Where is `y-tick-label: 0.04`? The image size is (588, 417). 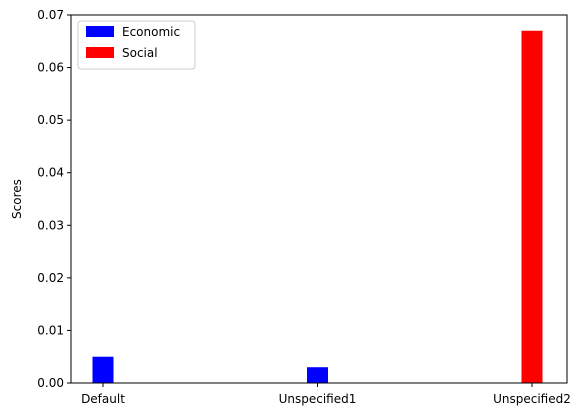 y-tick-label: 0.04 is located at coordinates (50, 173).